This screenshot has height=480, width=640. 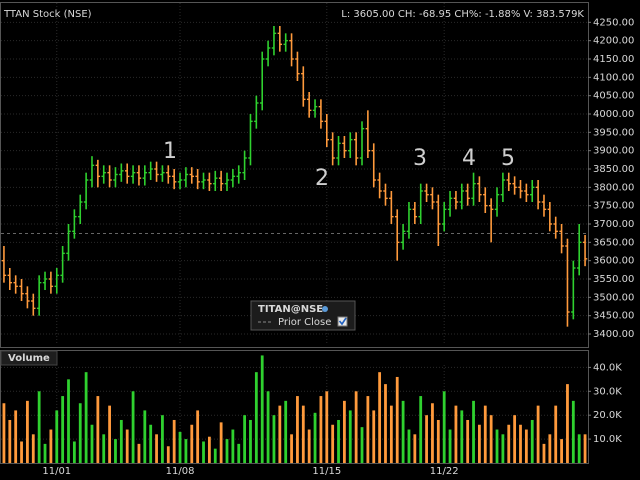 I want to click on y-tick-label: 4150.00, so click(x=613, y=59).